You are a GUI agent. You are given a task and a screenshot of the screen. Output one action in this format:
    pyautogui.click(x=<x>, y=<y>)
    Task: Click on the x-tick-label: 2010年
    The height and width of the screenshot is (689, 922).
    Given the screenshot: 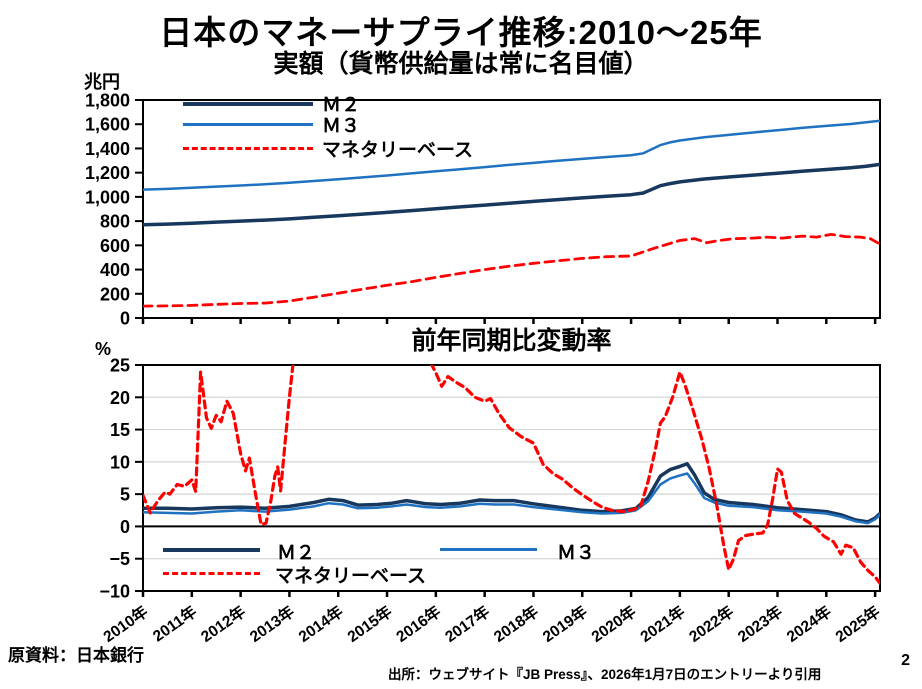 What is the action you would take?
    pyautogui.click(x=125, y=623)
    